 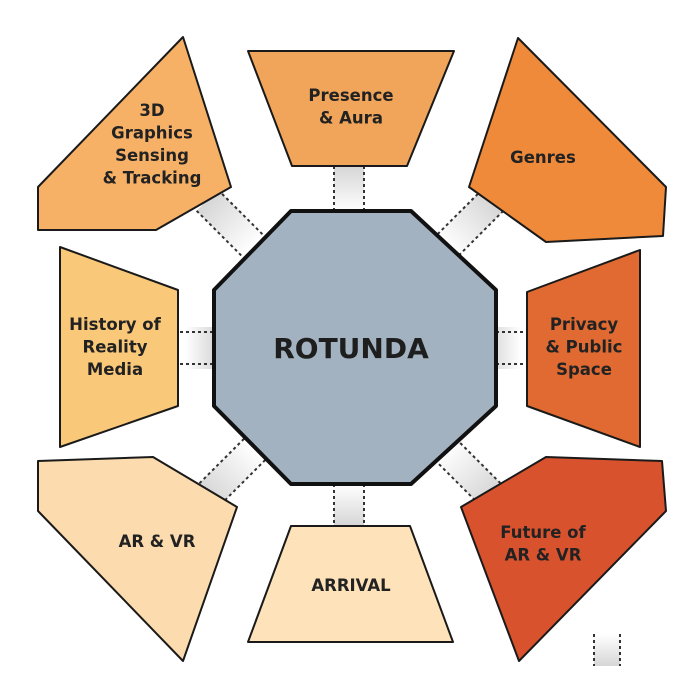 What do you see at coordinates (584, 324) in the screenshot?
I see `room-label-line: Privacy` at bounding box center [584, 324].